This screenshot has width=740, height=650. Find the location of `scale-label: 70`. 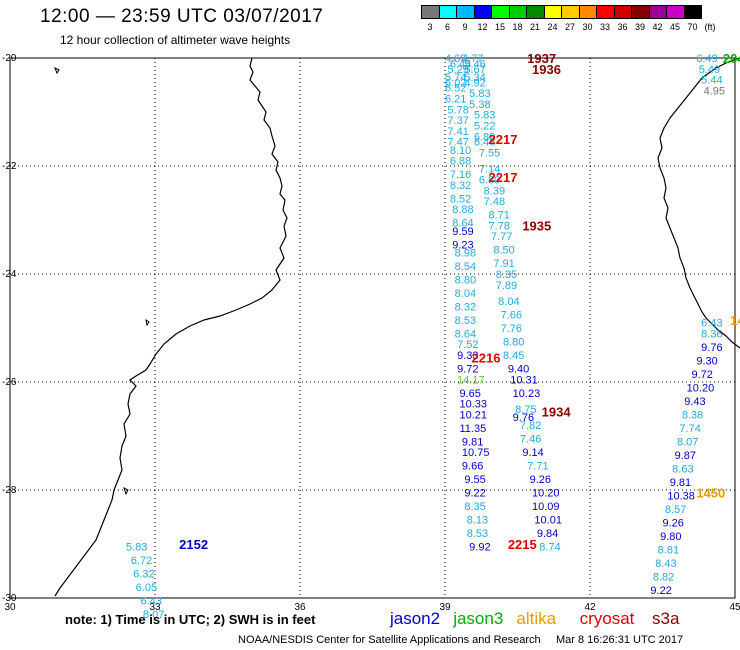

scale-label: 70 is located at coordinates (692, 27).